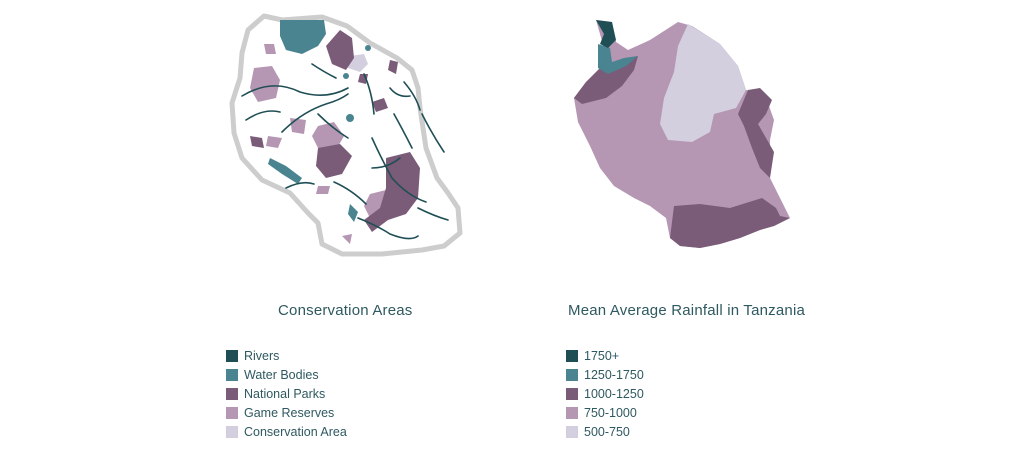  I want to click on legend-item-national-parks: National Parks, so click(286, 393).